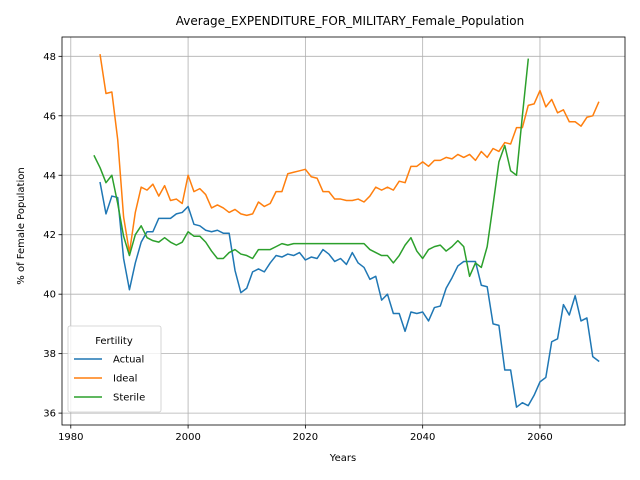 The width and height of the screenshot is (640, 480). I want to click on y-tick-label: 42, so click(49, 235).